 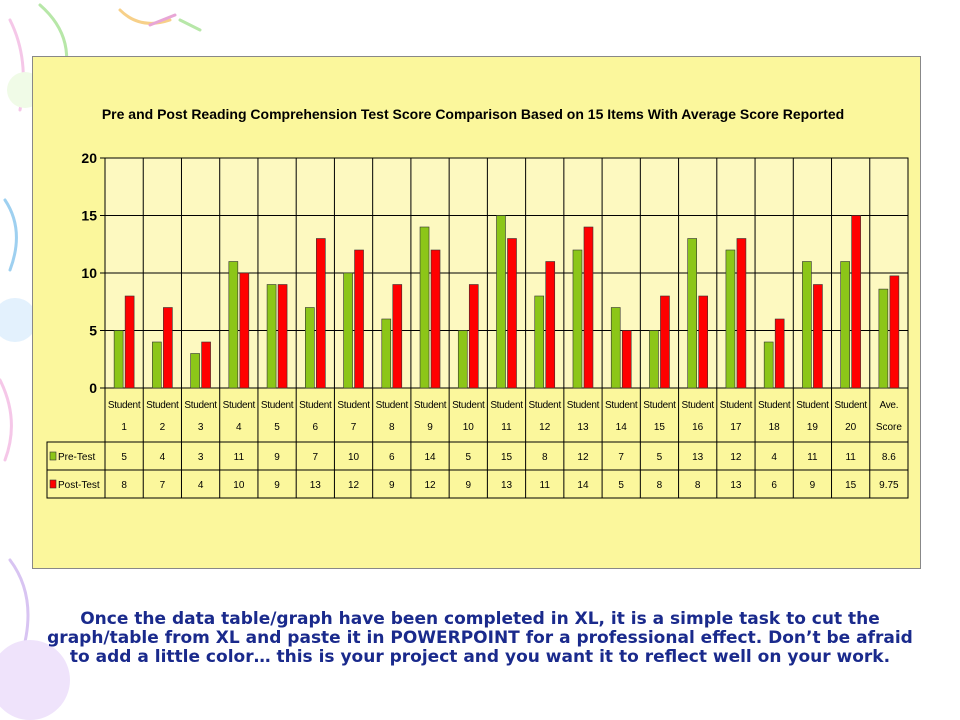 I want to click on y-tick-label: 10, so click(x=89, y=273).